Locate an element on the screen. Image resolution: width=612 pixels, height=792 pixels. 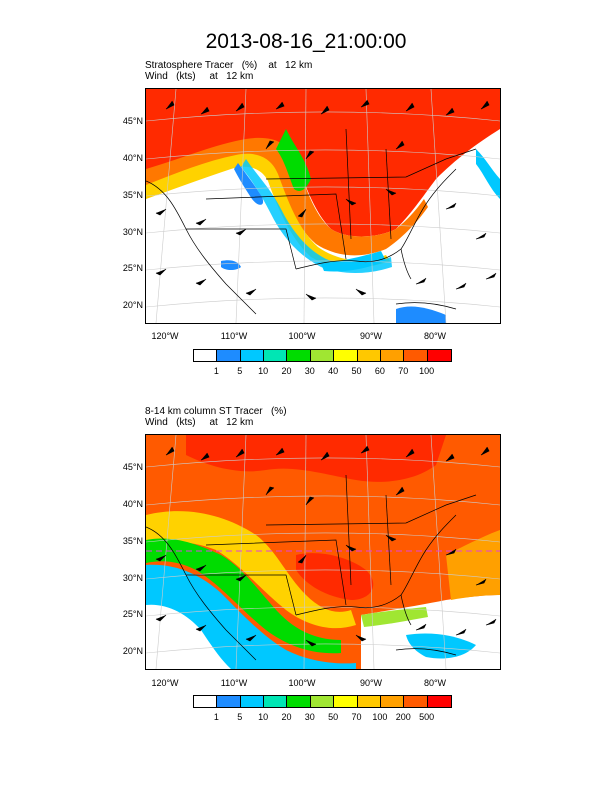
tracer-region-orange-east is located at coordinates (473, 565).